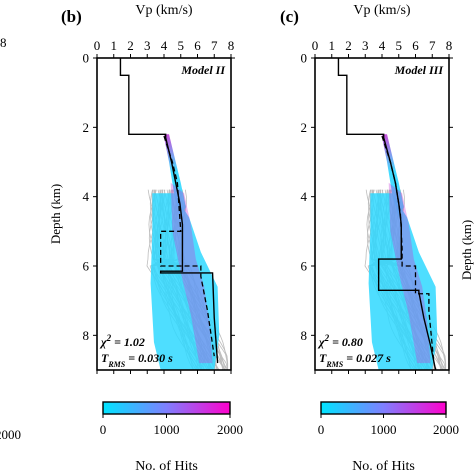 The image size is (474, 474). I want to click on trms-label: TRMS = 0.030 s, so click(137, 360).